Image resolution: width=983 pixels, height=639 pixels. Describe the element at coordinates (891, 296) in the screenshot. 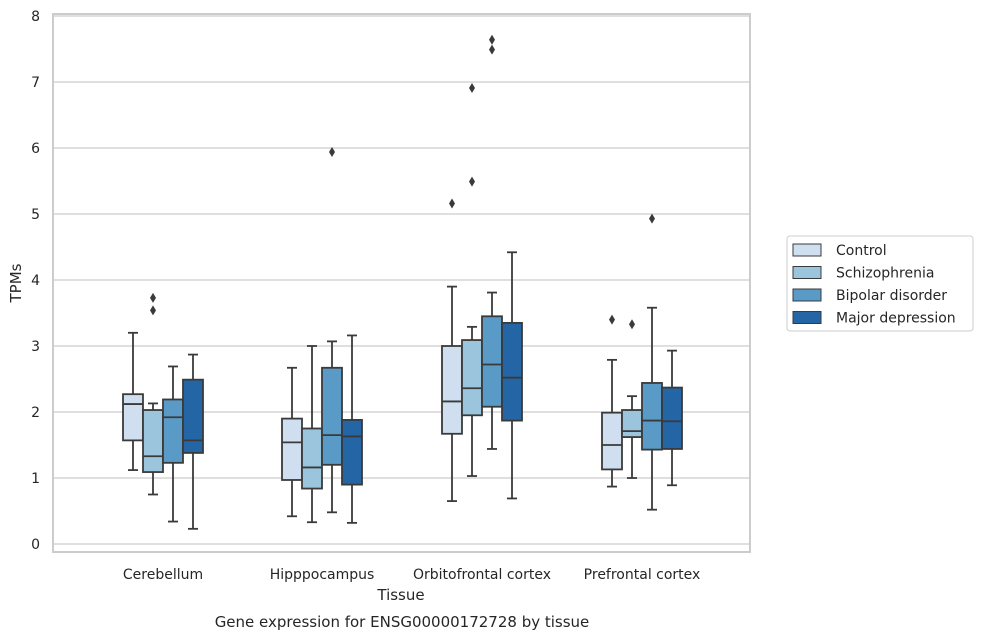

I see `legend-label: Bipolar disorder` at that location.